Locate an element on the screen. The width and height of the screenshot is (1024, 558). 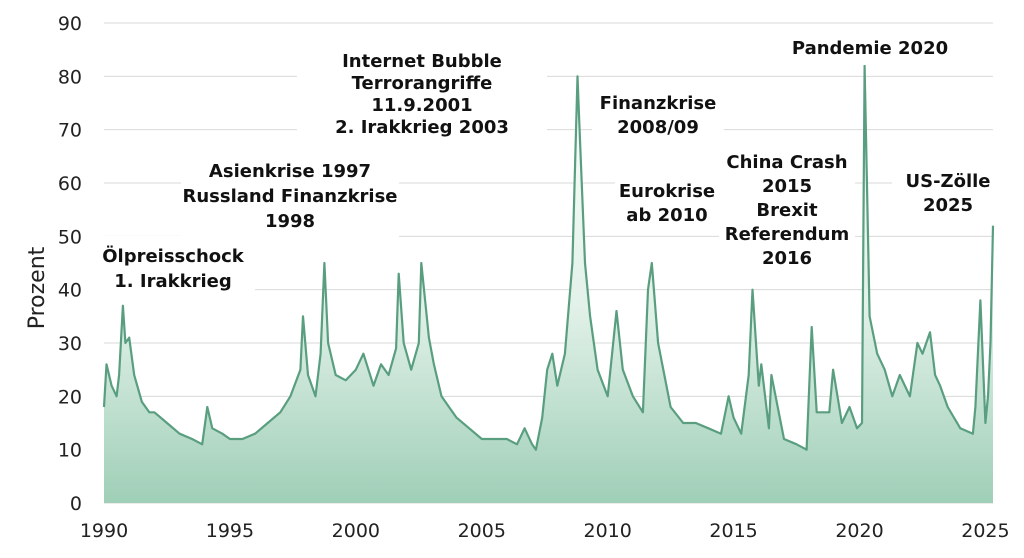
annotation-text: 2025 is located at coordinates (948, 205).